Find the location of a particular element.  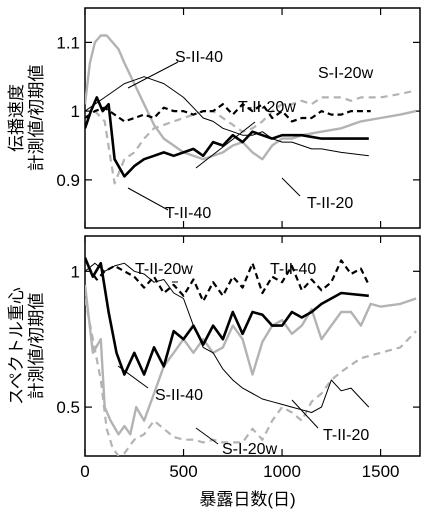

y-tick-label: 0.5 is located at coordinates (68, 407).